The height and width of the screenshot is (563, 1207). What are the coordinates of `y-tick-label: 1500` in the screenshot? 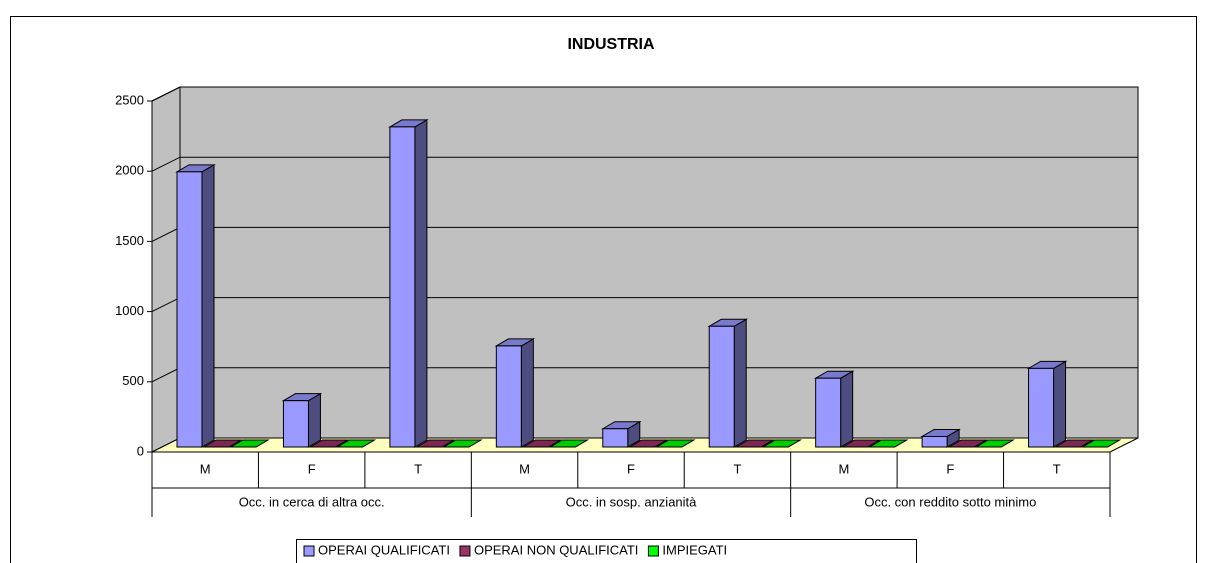 It's located at (129, 240).